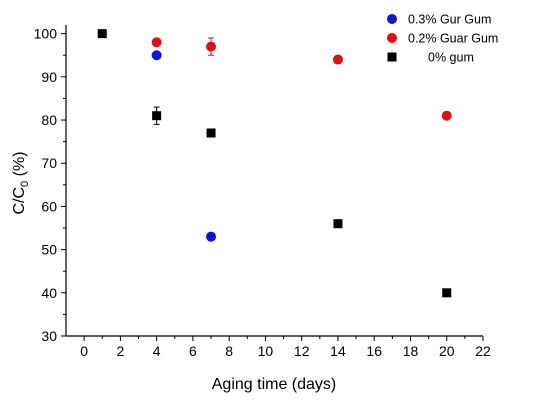  I want to click on x-tick-label: 4, so click(157, 351).